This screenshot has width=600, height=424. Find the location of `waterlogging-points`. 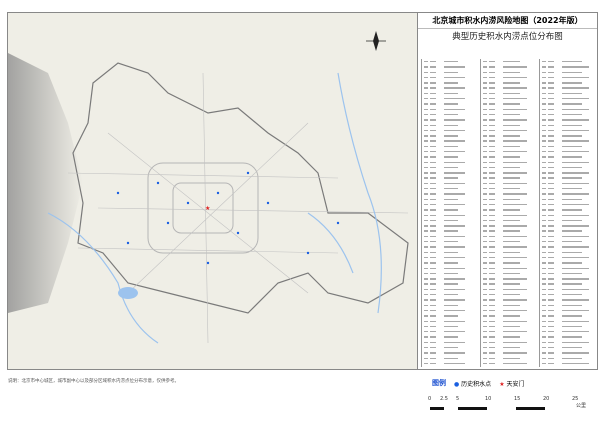

waterlogging-points is located at coordinates (228, 218).